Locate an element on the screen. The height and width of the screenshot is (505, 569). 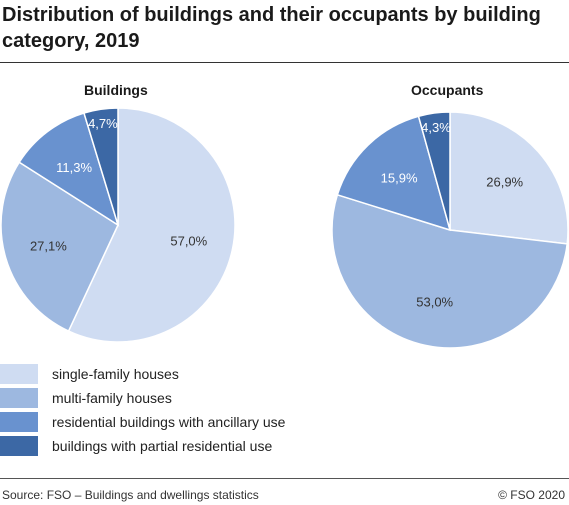
occupants-slice-single-family is located at coordinates (509, 178).